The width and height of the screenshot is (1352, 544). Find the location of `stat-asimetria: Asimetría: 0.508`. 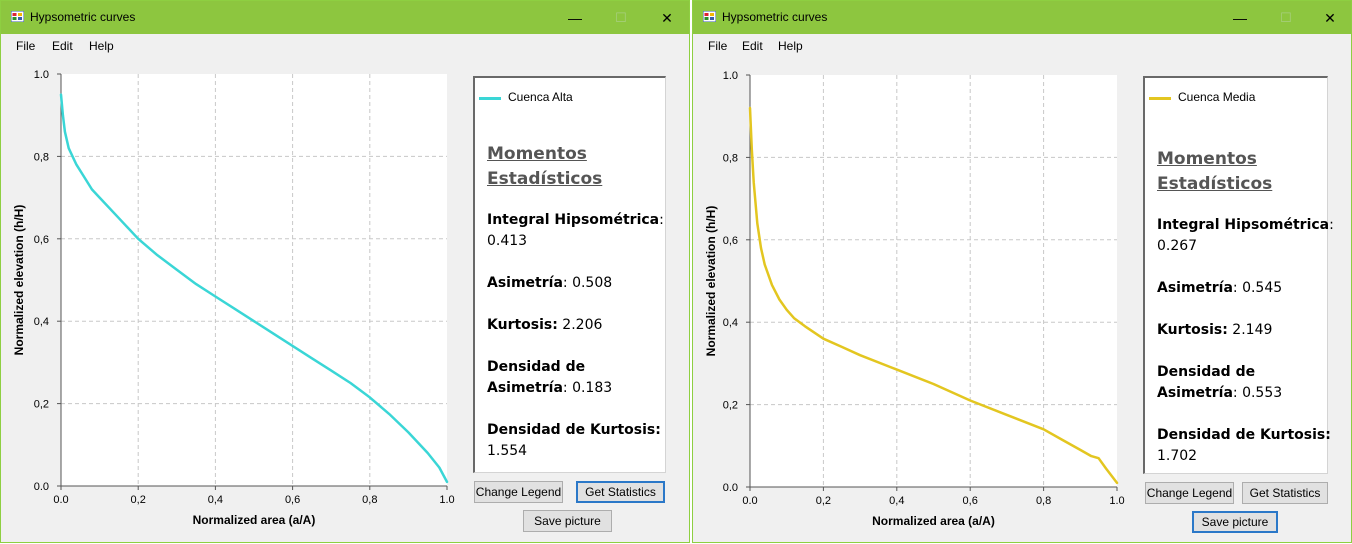

stat-asimetria: Asimetría: 0.508 is located at coordinates (577, 283).